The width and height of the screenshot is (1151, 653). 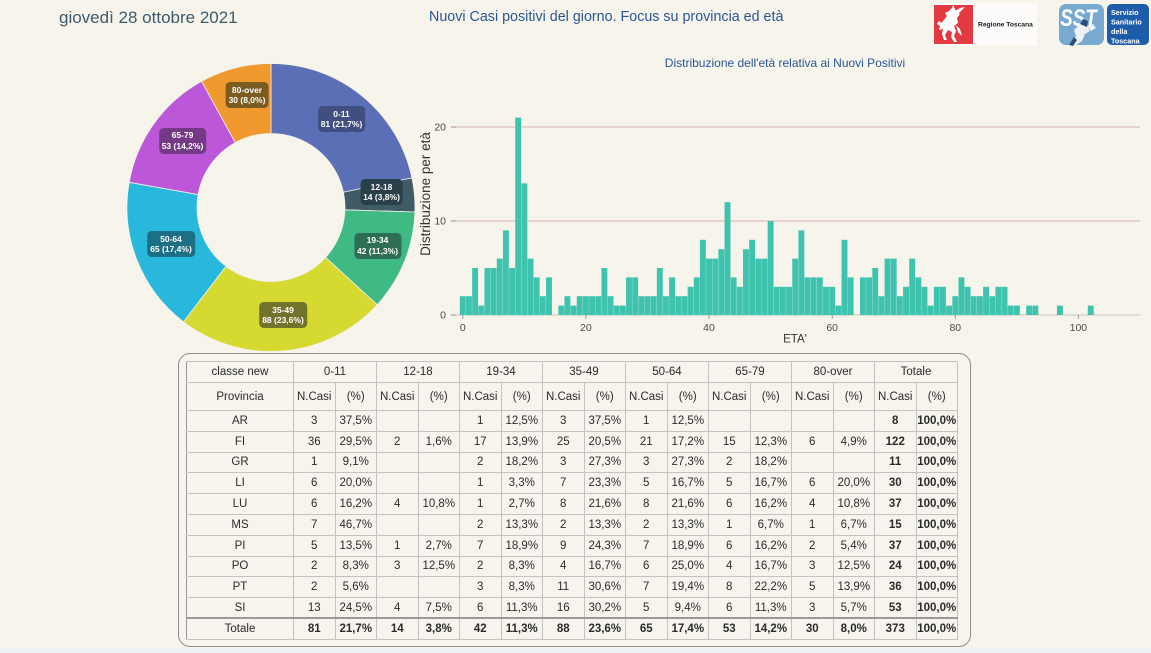 I want to click on svg-text: 60, so click(x=832, y=328).